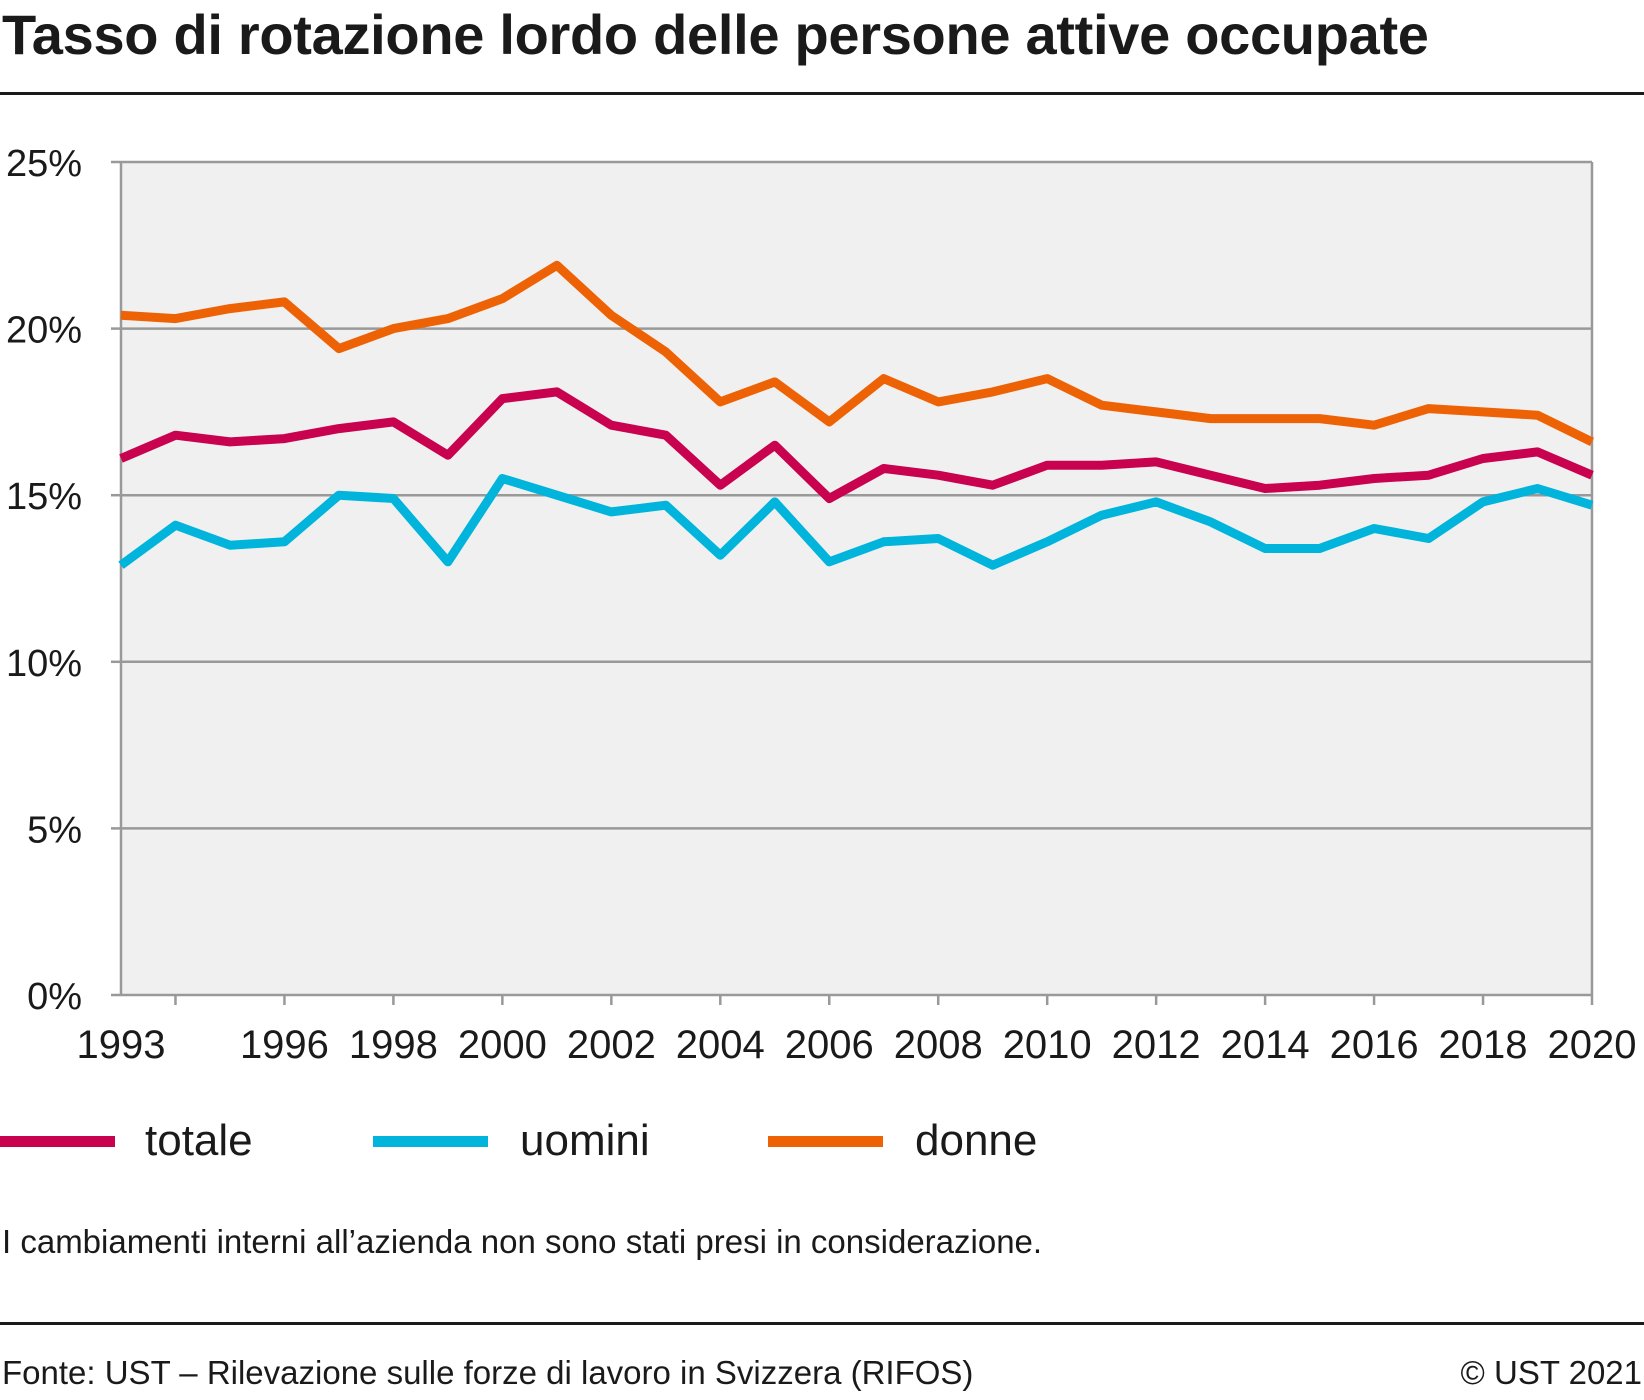  Describe the element at coordinates (44, 497) in the screenshot. I see `y-tick-label: 15%` at that location.